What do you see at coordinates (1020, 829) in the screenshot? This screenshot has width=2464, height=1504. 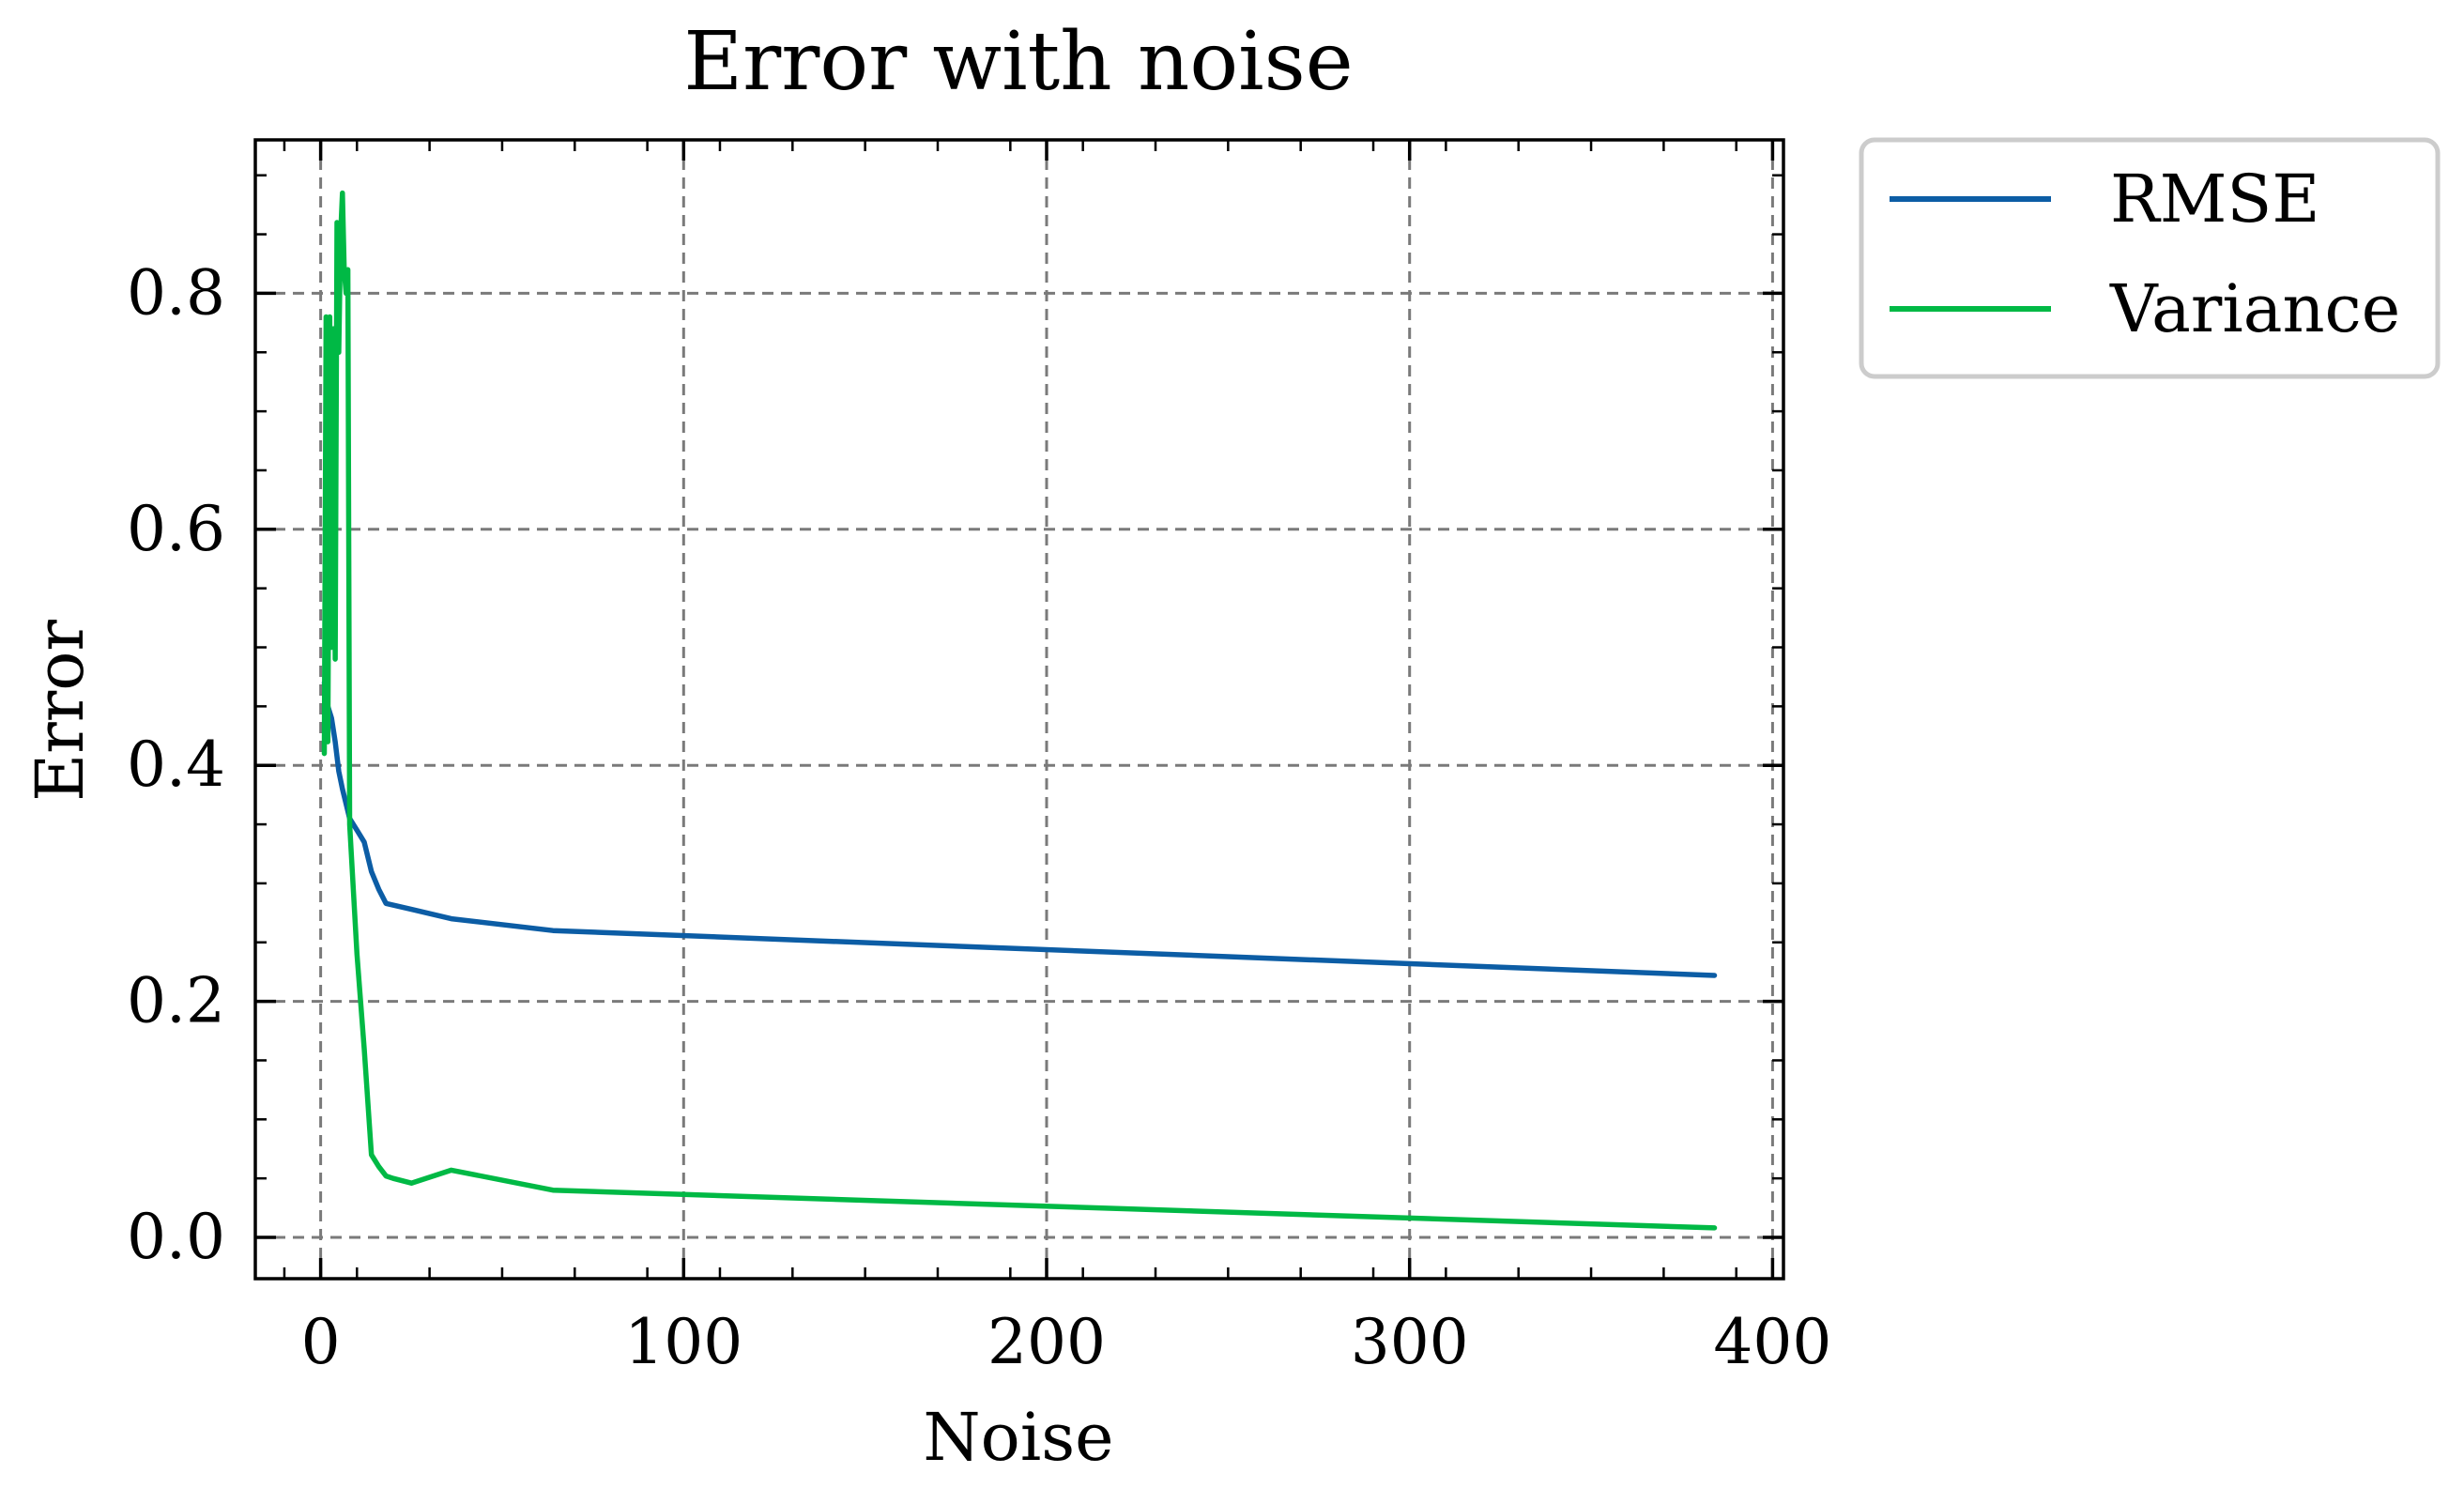 I see `series-line-rmse` at bounding box center [1020, 829].